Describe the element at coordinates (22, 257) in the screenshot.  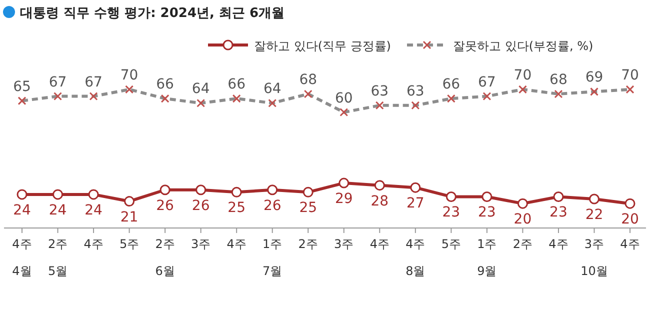
I see `x-tick-label: 4주 4월` at that location.